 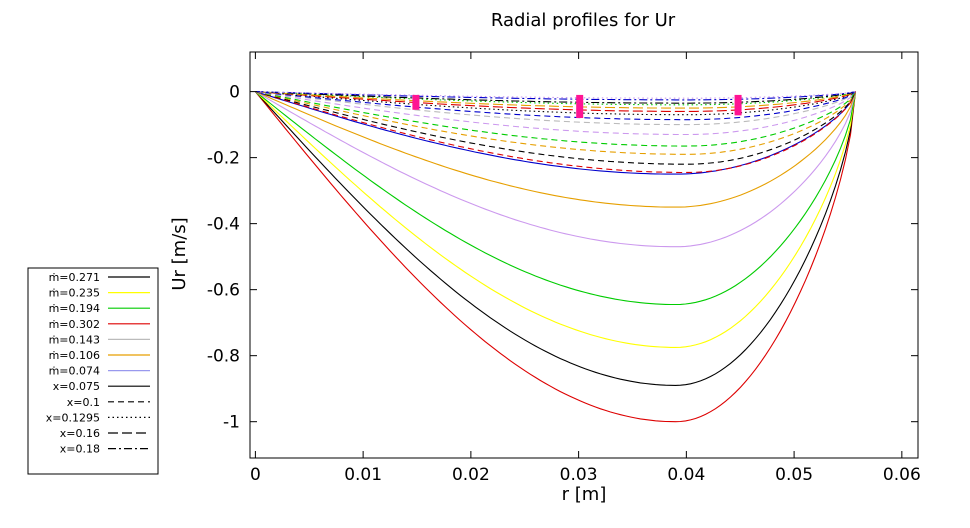 I want to click on y-tick-label: -1, so click(x=231, y=423).